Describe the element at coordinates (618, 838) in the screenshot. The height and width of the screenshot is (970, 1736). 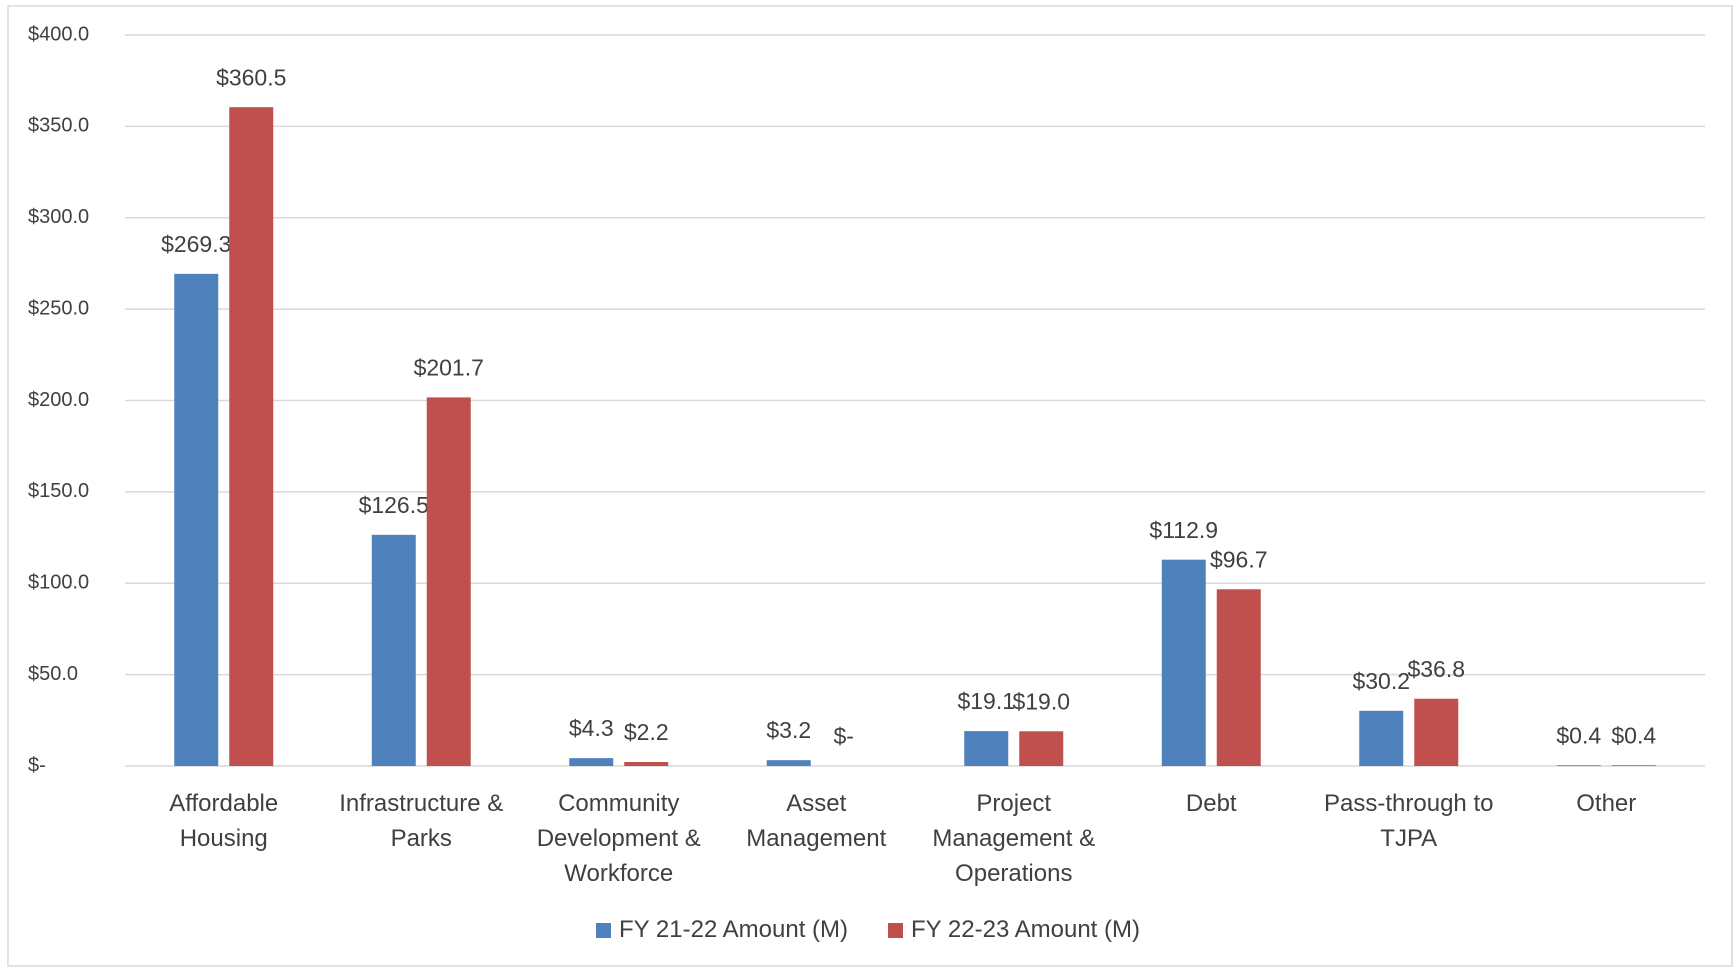
I see `x-tick-label: Community Development & Workforce` at that location.